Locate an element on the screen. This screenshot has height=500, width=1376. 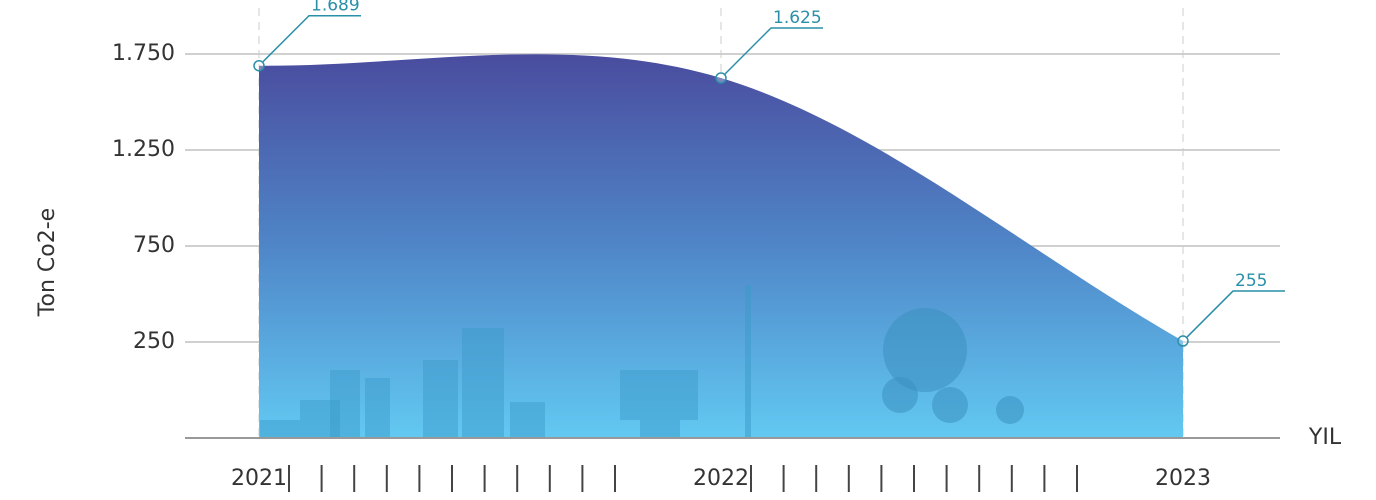
y-tick-label: 250 is located at coordinates (154, 341).